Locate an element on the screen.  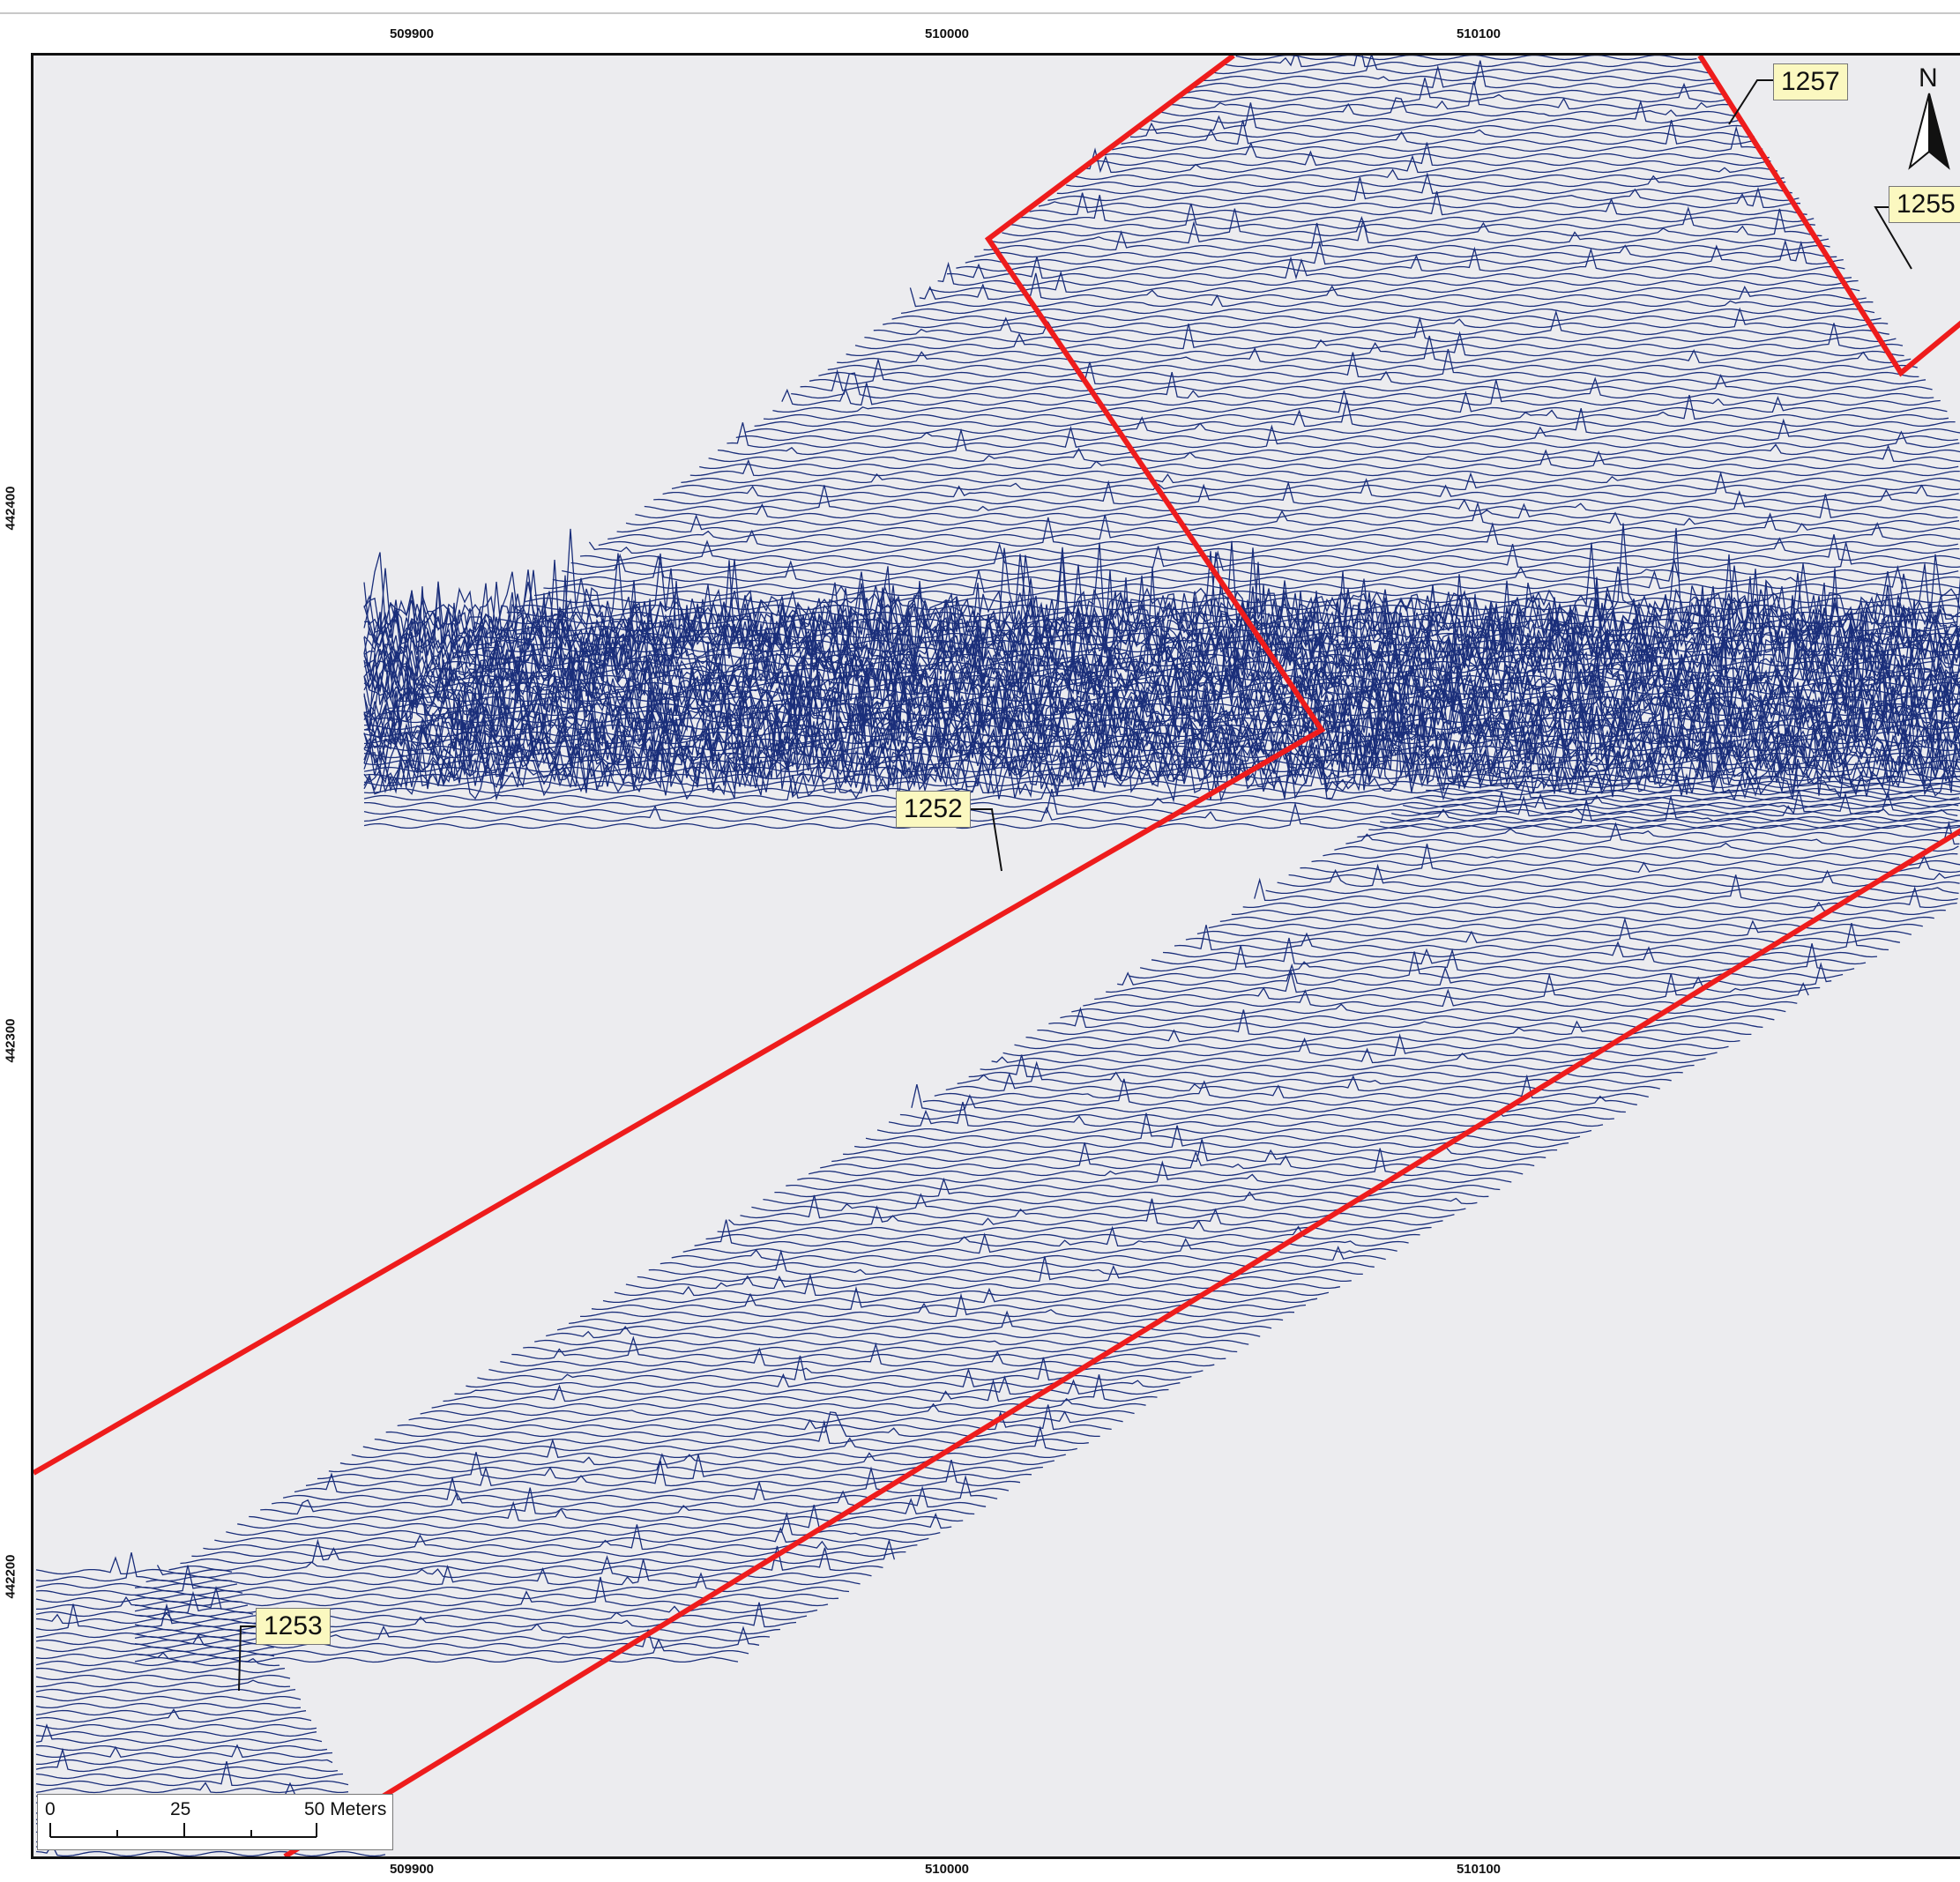
x-tick-label-bottom: 509900 is located at coordinates (412, 1870).